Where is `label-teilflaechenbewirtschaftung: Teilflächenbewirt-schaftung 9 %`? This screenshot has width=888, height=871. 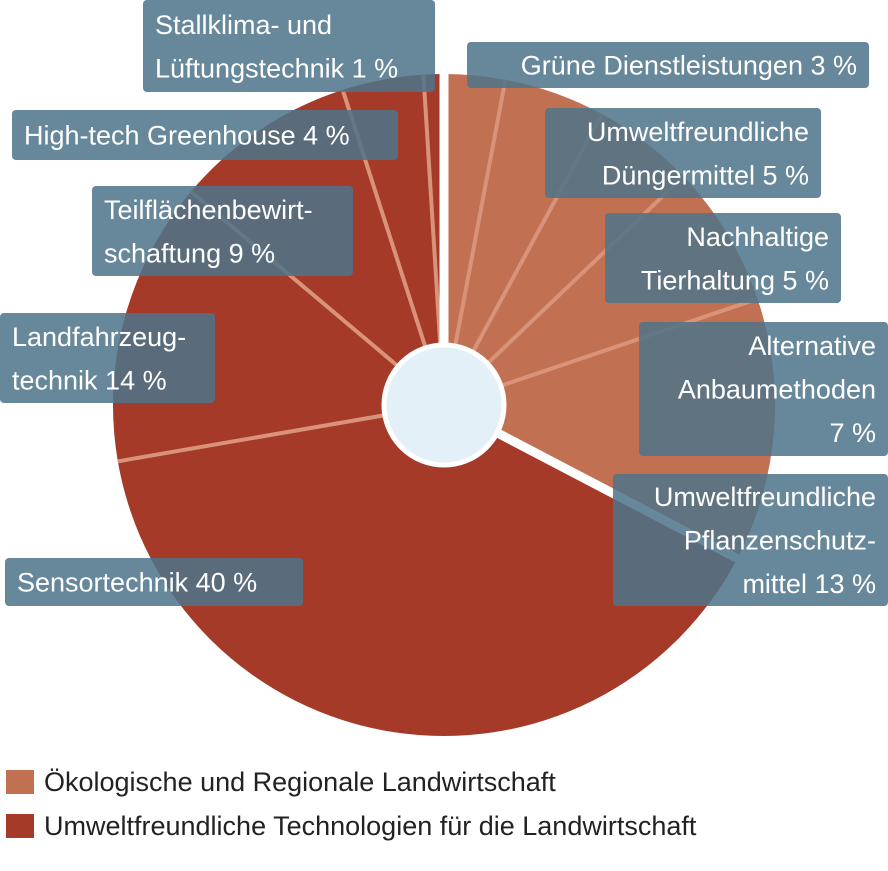
label-teilflaechenbewirtschaftung: Teilflächenbewirt-schaftung 9 % is located at coordinates (222, 231).